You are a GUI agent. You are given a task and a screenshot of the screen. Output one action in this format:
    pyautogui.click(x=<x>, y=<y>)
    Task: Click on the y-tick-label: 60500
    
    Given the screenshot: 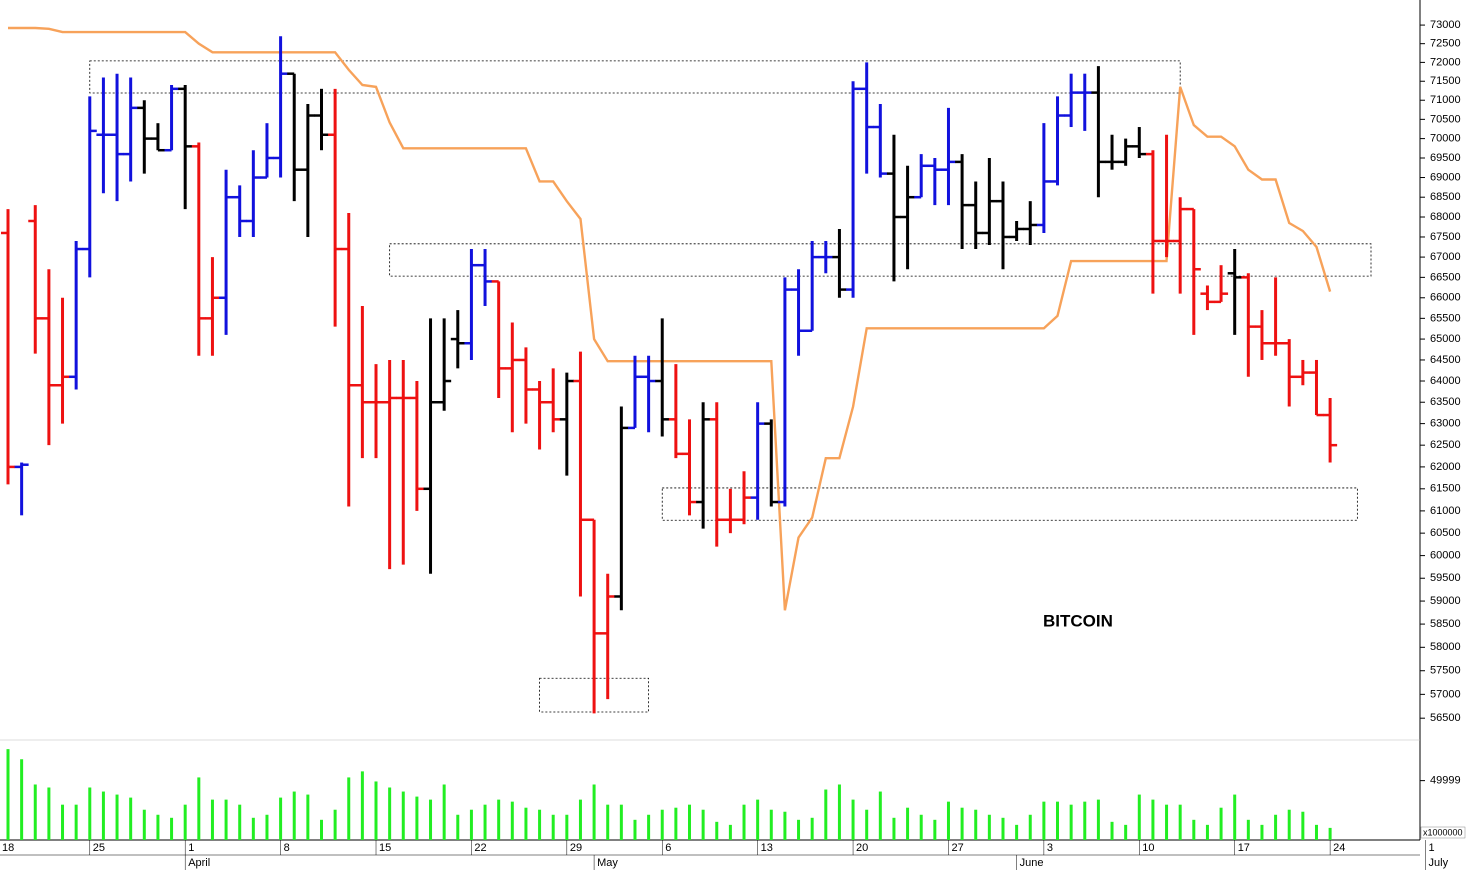 What is the action you would take?
    pyautogui.click(x=1445, y=533)
    